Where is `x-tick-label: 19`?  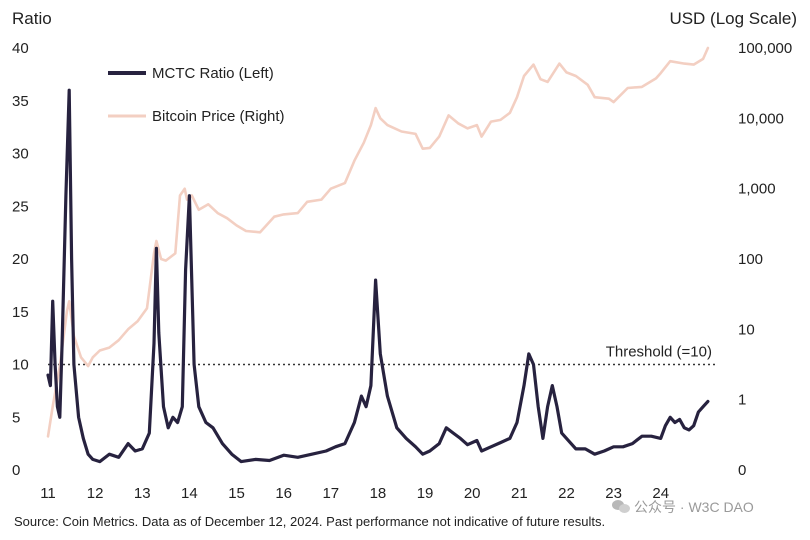
x-tick-label: 19 is located at coordinates (425, 493).